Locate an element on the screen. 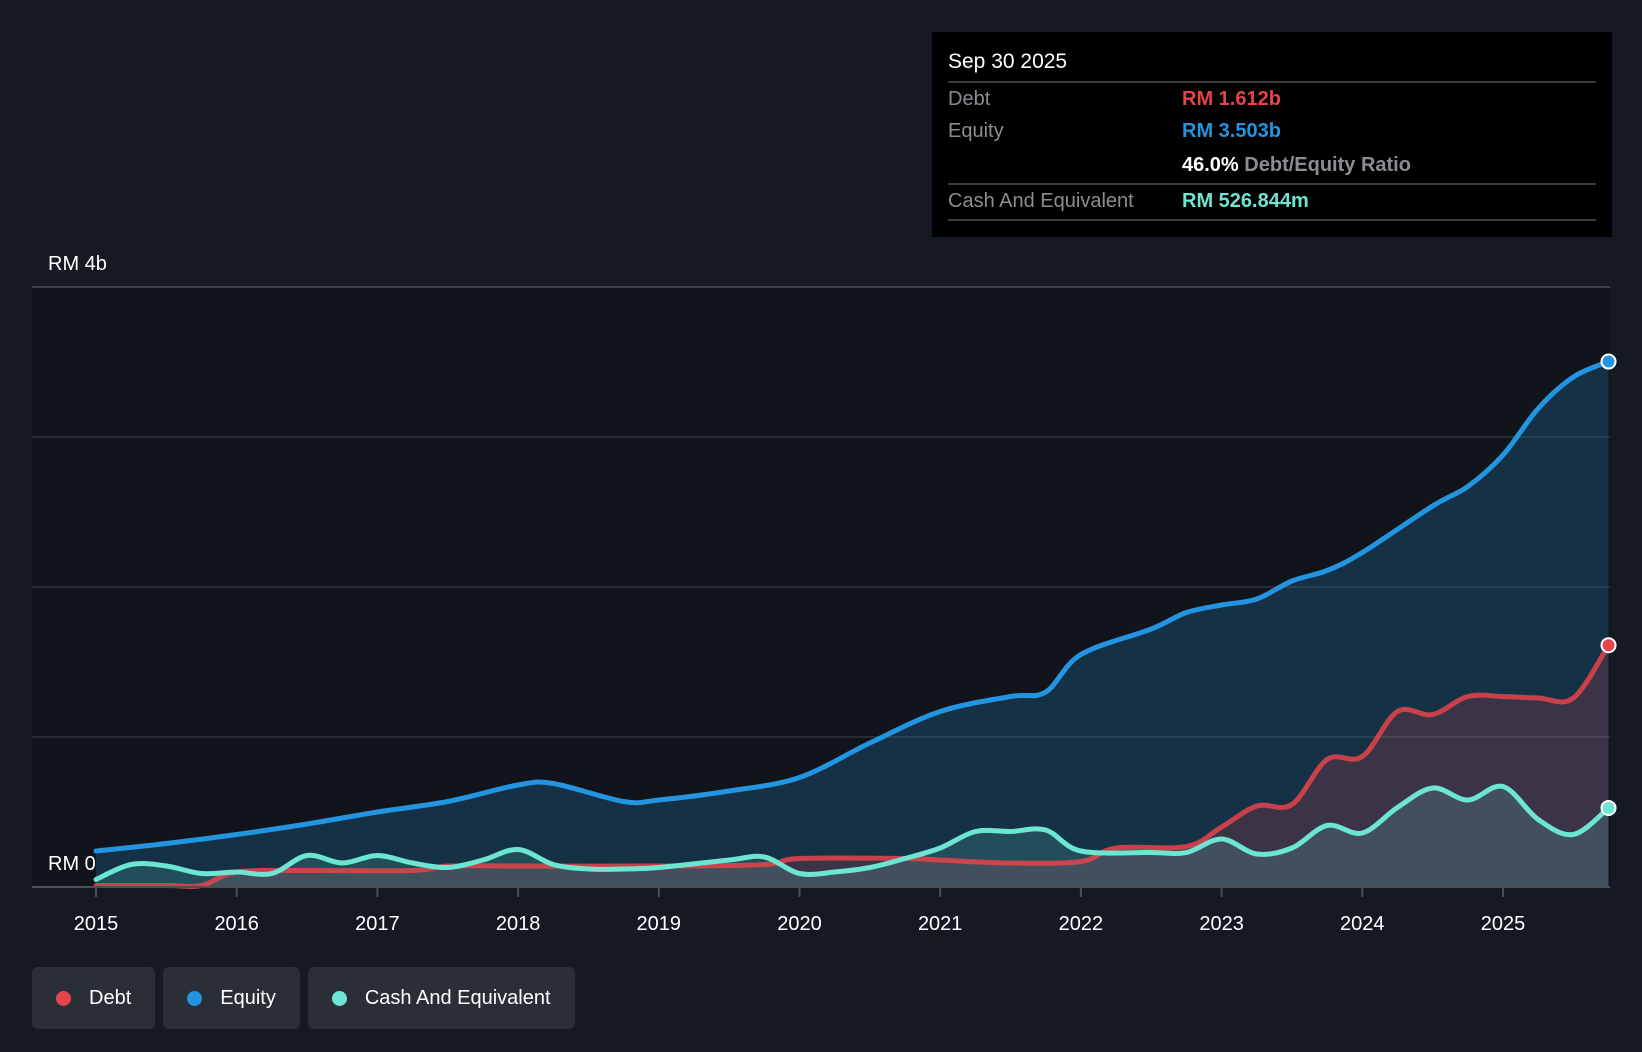 This screenshot has width=1642, height=1052. tooltip-equity-label: Equity is located at coordinates (976, 131).